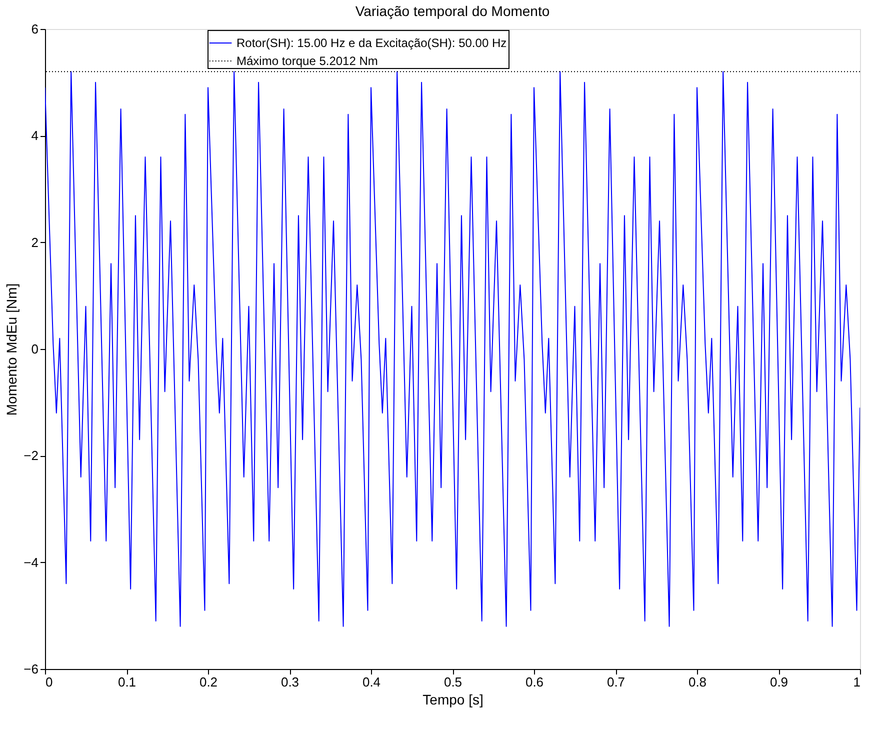 This screenshot has height=740, width=887. Describe the element at coordinates (779, 682) in the screenshot. I see `x-tick-label: 0.9` at that location.